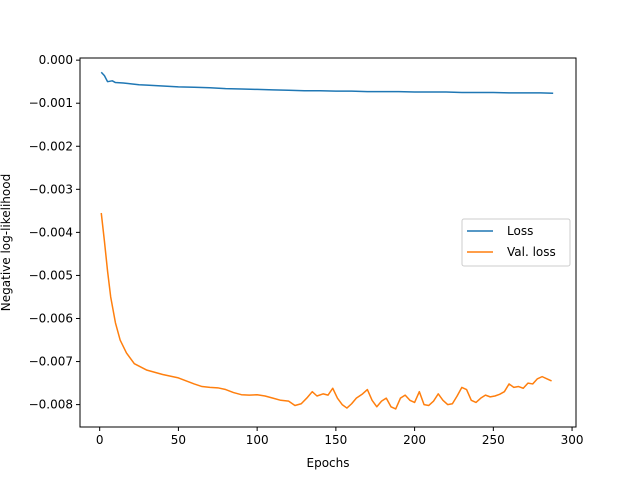  I want to click on series-line-loss, so click(327, 83).